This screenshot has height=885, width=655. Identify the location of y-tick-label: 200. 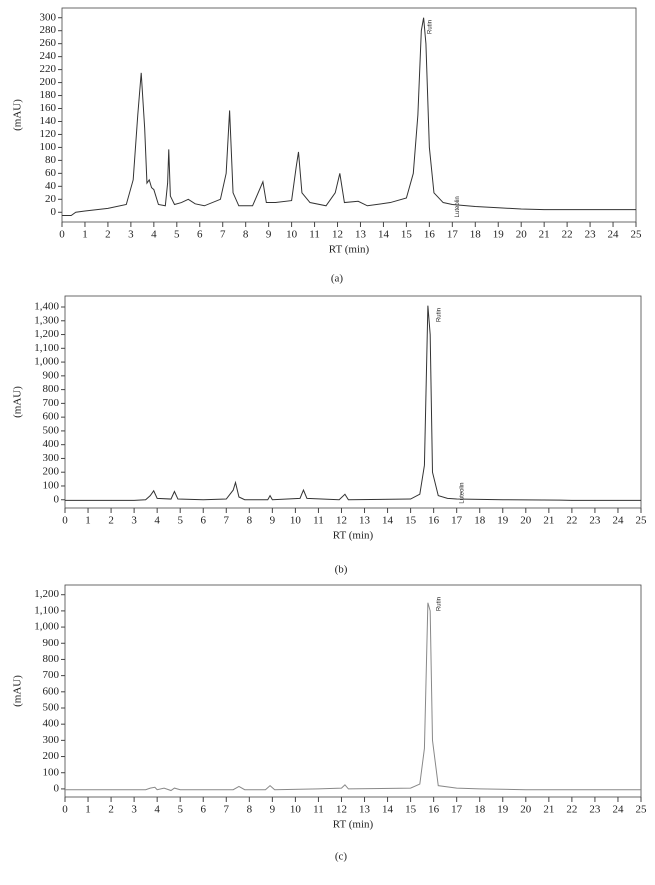
(51, 756).